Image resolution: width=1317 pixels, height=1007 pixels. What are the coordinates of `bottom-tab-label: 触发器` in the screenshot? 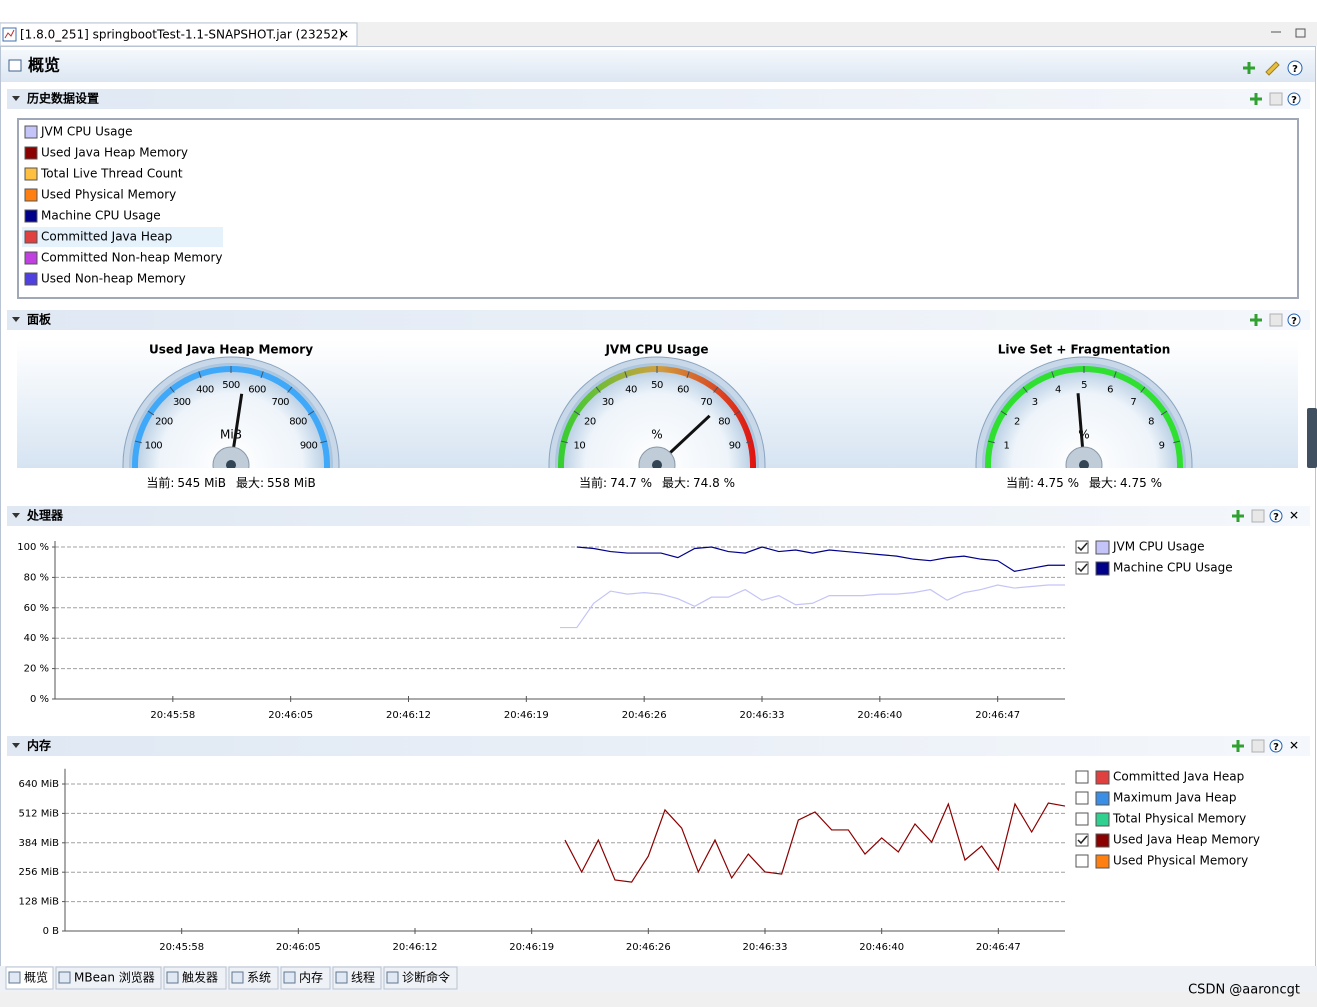 It's located at (200, 977).